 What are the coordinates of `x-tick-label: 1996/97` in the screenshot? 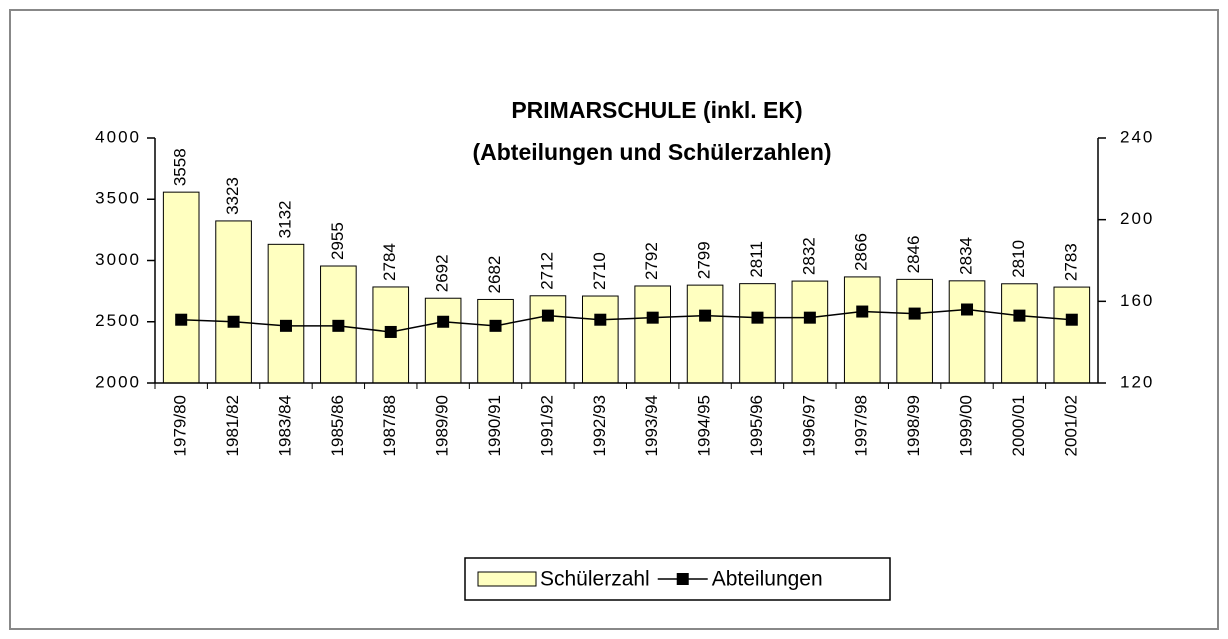 It's located at (808, 425).